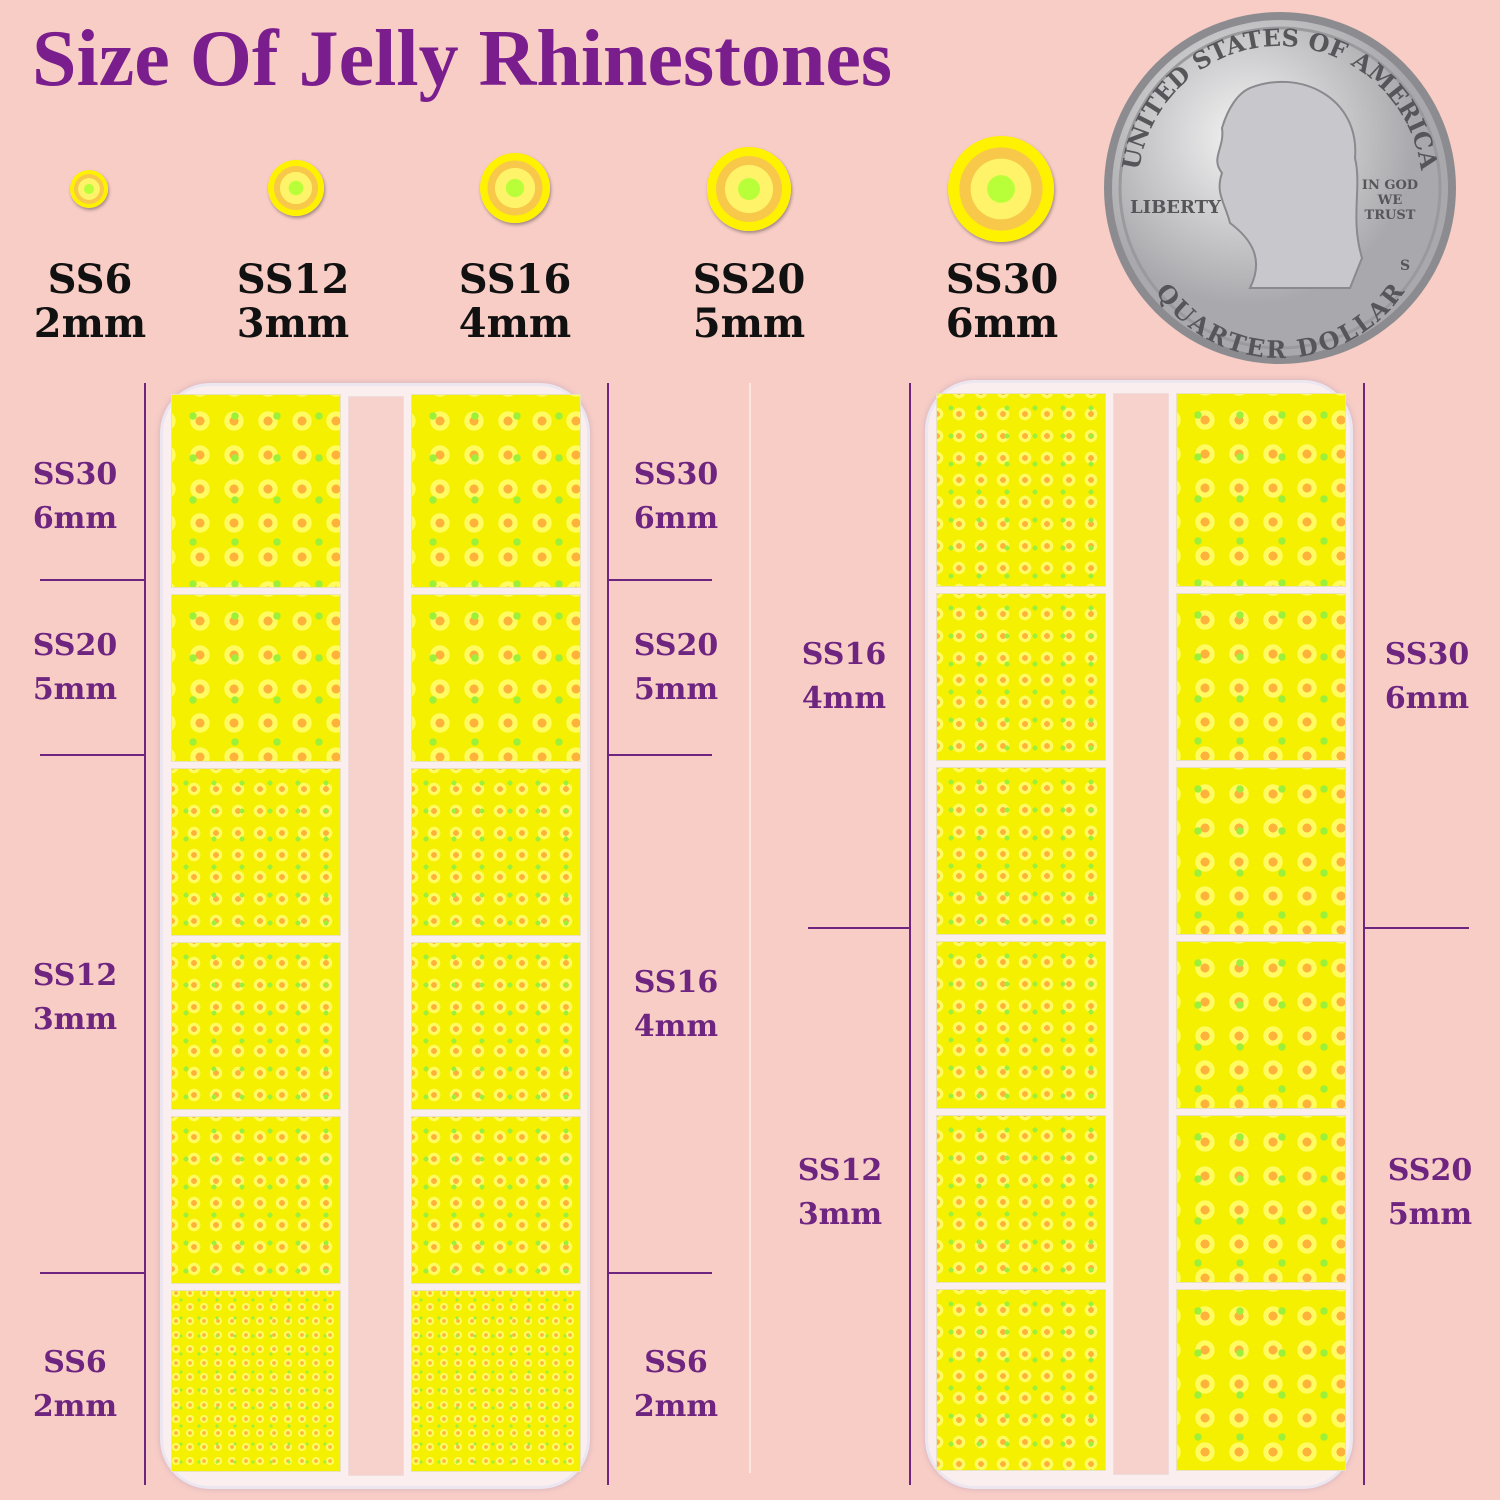 Image resolution: width=1500 pixels, height=1500 pixels. Describe the element at coordinates (749, 189) in the screenshot. I see `rhinestone-ss20-icon` at that location.